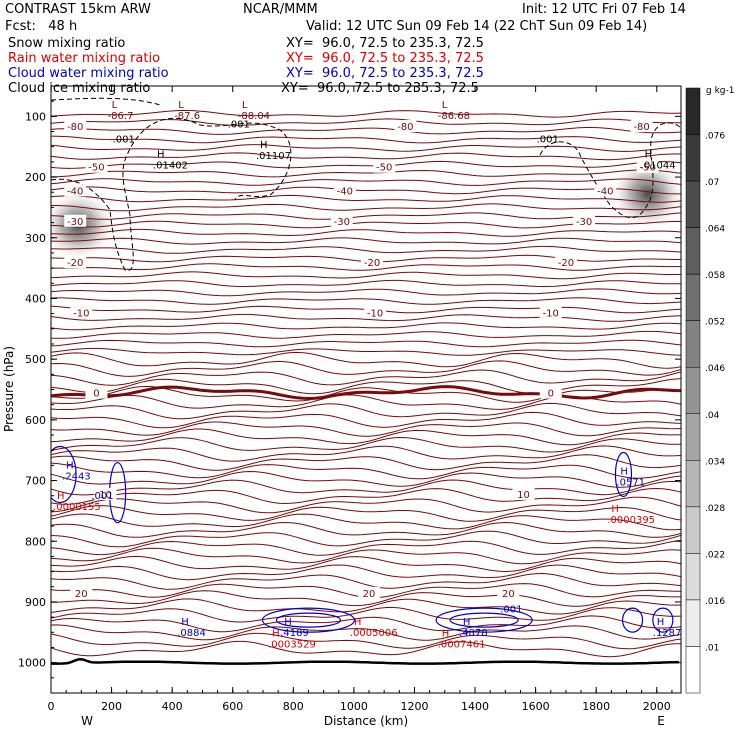 The height and width of the screenshot is (740, 740). What do you see at coordinates (96, 394) in the screenshot?
I see `isotherm-label: 0` at bounding box center [96, 394].